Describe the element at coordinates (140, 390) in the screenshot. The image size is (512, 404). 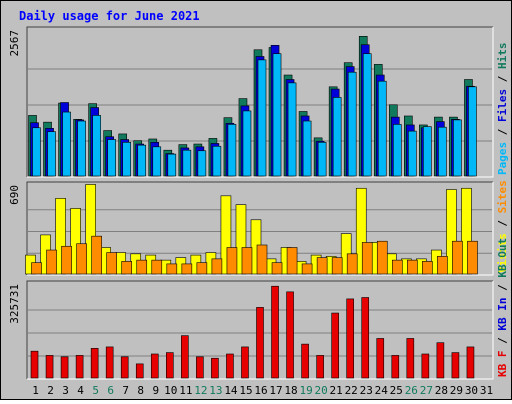
I see `x-tick-label: 8` at that location.